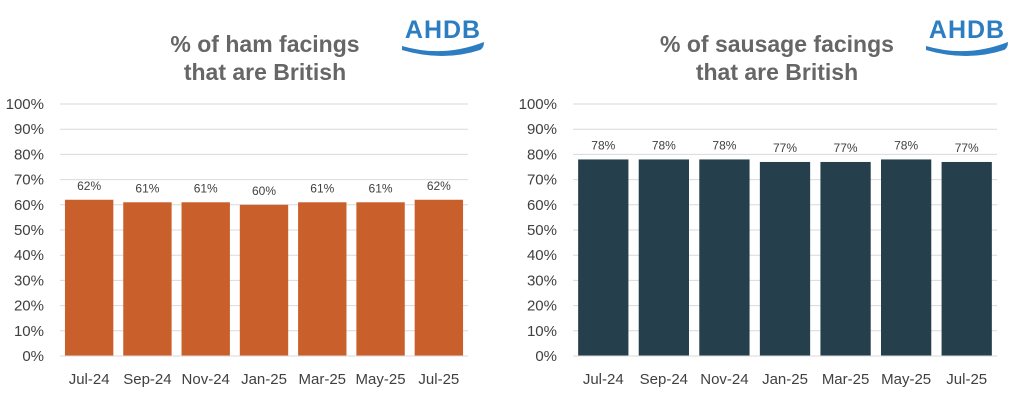 The width and height of the screenshot is (1024, 406). I want to click on chart-title-line1: % of sausage facings, so click(777, 44).